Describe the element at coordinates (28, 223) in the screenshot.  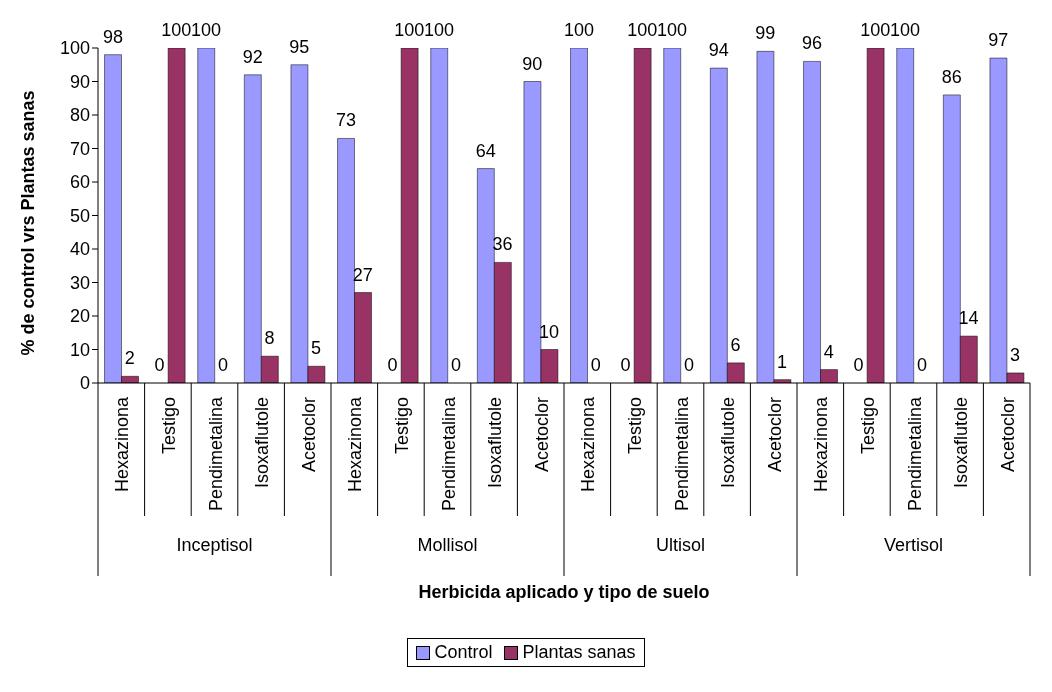
I see `y-axis-title: % de control vrs Plantas sanas` at that location.